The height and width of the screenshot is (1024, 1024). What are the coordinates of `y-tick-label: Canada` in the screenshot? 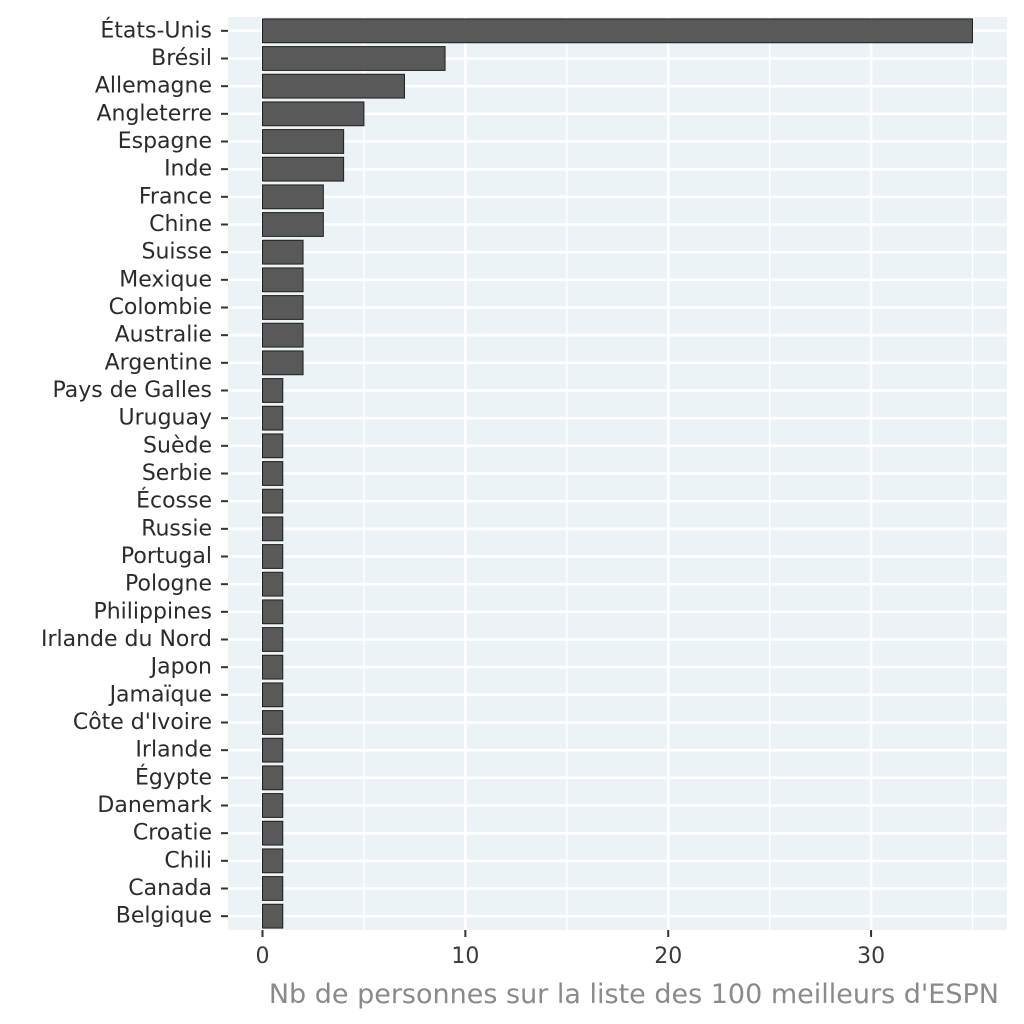 It's located at (170, 888).